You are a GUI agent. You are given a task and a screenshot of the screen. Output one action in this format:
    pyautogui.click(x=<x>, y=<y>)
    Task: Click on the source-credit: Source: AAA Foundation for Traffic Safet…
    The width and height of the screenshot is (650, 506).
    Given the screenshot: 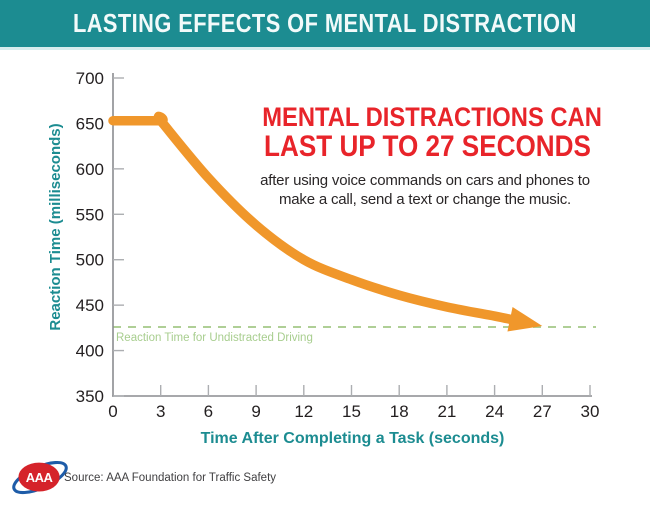 What is the action you would take?
    pyautogui.click(x=170, y=478)
    